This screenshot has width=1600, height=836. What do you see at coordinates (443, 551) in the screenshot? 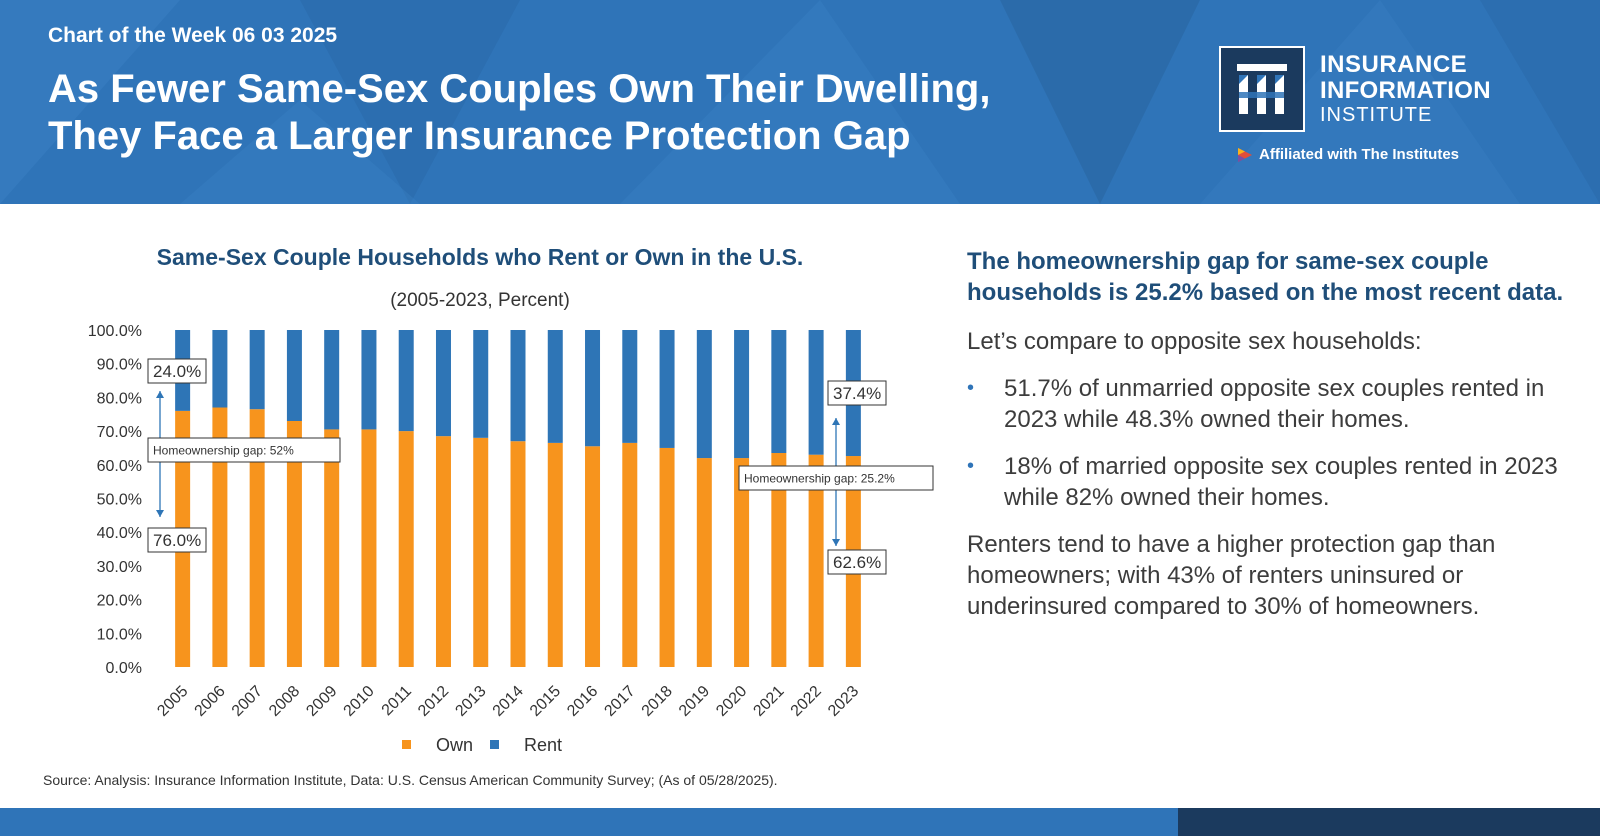
I see `bar-own-2012` at bounding box center [443, 551].